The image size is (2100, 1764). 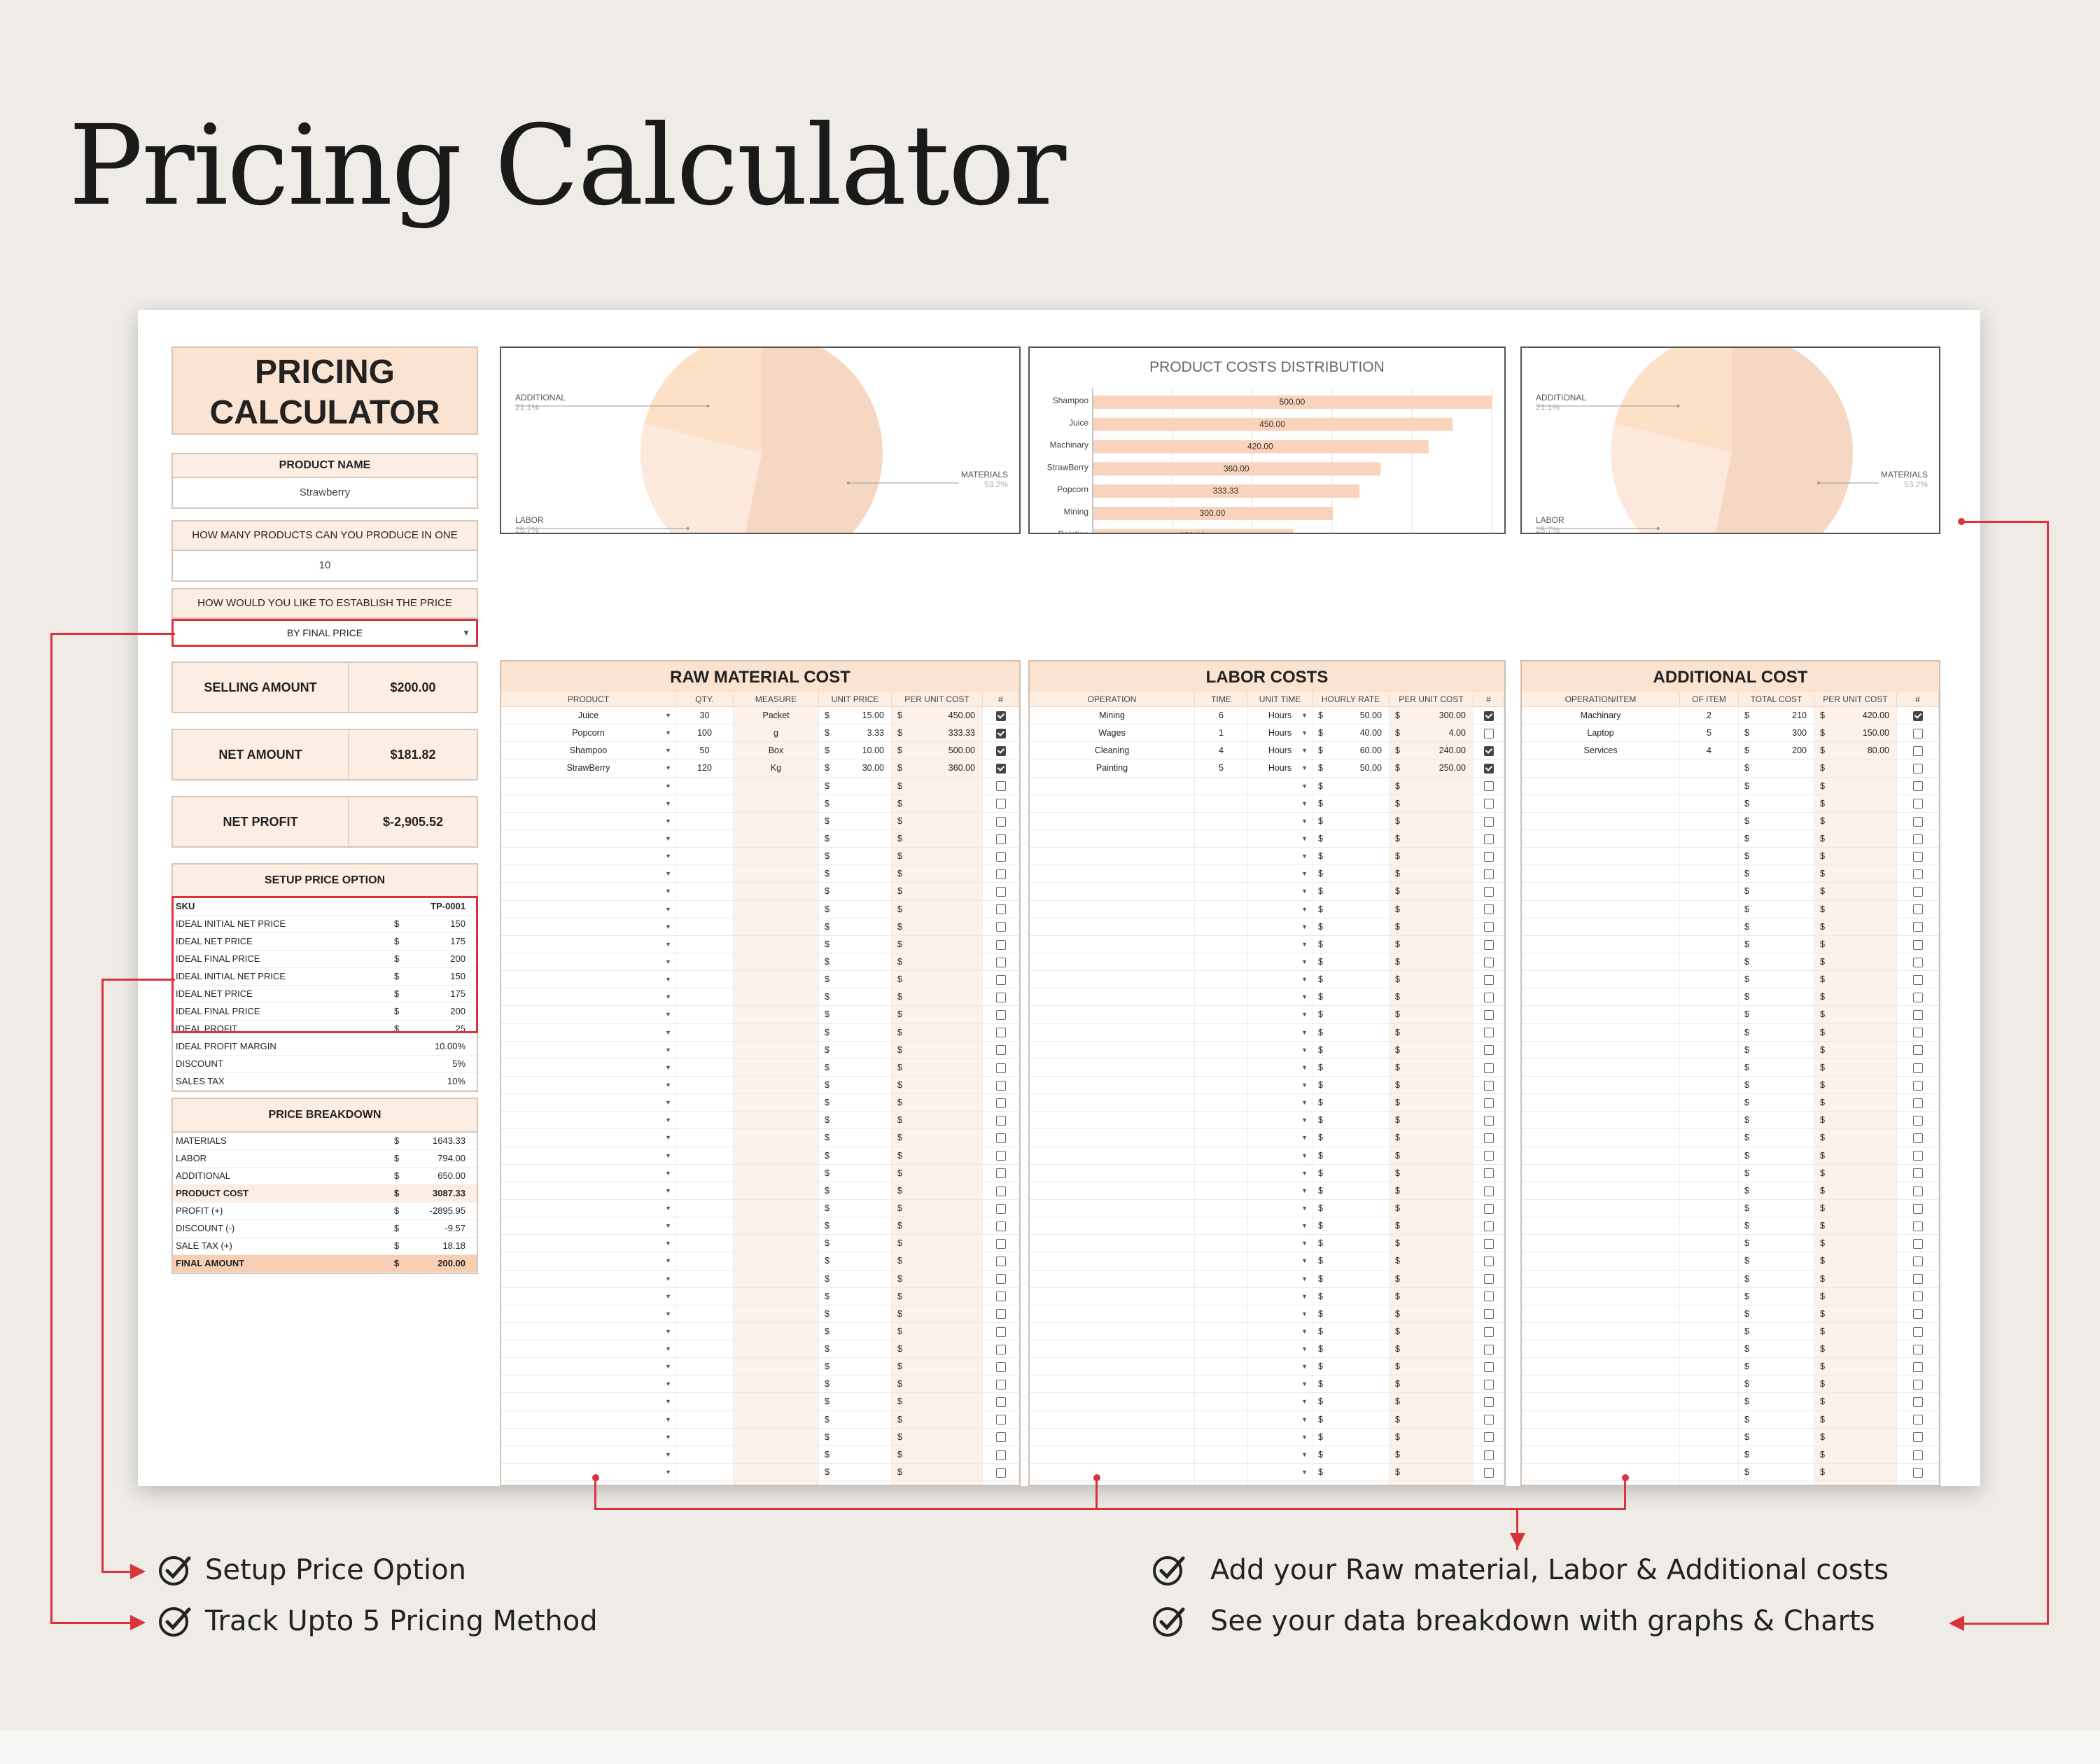 I want to click on unit-time-select: Hours ▼, so click(x=1280, y=715).